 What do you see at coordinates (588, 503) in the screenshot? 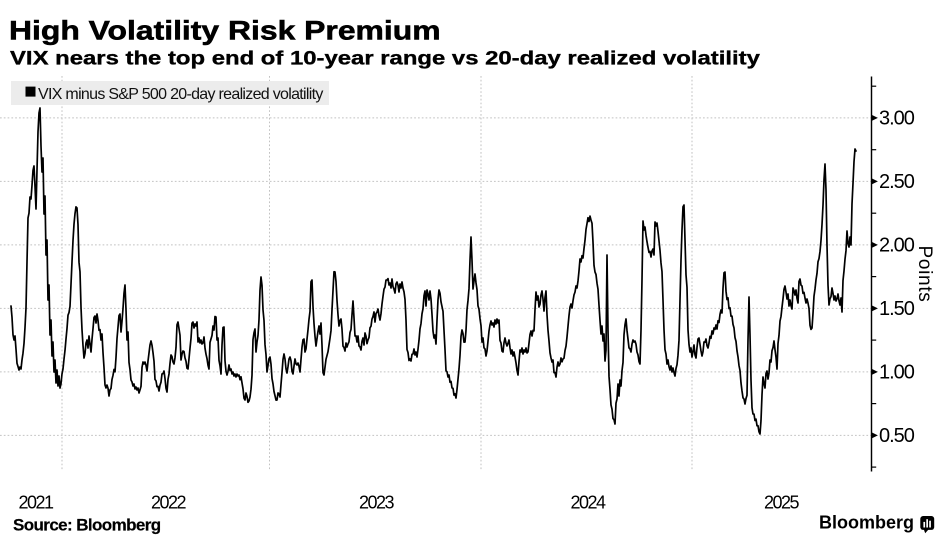
I see `svg-text: 2024` at bounding box center [588, 503].